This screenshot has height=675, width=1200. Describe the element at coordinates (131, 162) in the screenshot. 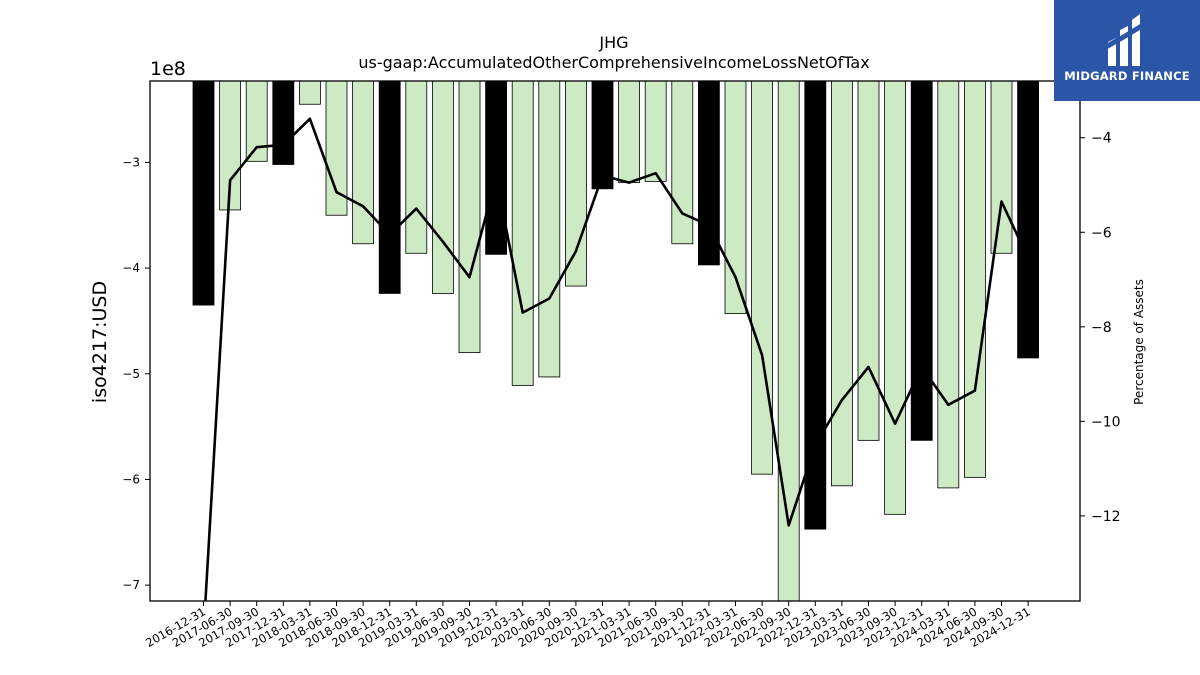

I see `y-tick-label: −3` at that location.